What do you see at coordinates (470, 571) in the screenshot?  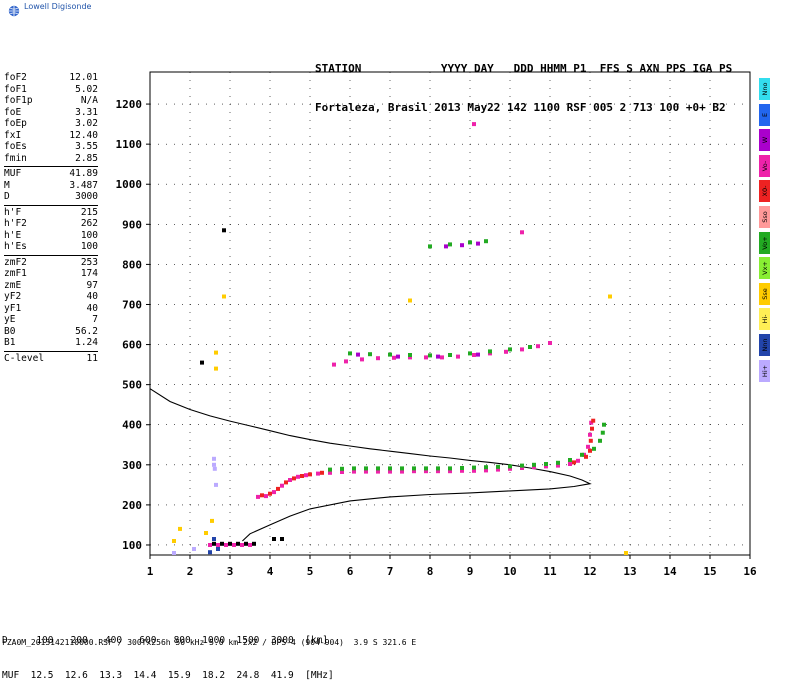 I see `x-tick-label: 9` at bounding box center [470, 571].